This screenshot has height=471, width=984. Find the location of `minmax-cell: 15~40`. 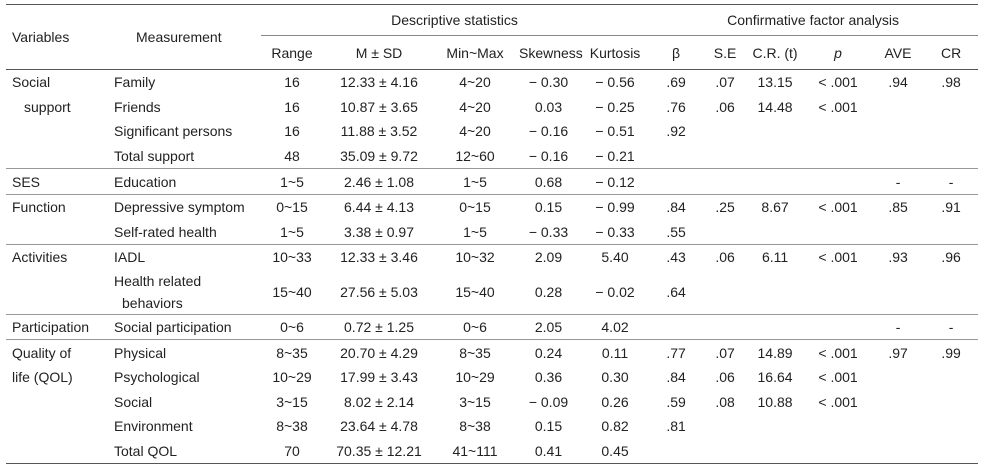

minmax-cell: 15~40 is located at coordinates (475, 292).